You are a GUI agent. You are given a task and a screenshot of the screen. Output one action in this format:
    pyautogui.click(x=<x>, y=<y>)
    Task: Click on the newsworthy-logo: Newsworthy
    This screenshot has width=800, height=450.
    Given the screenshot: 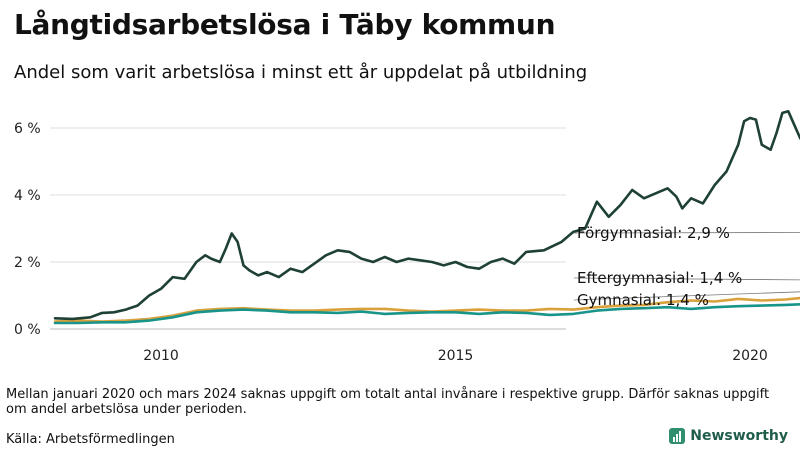 What is the action you would take?
    pyautogui.click(x=728, y=436)
    